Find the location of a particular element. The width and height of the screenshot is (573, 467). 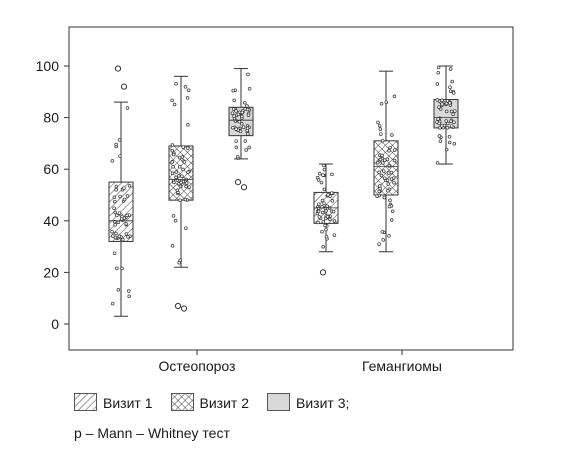

legend-item-visit-1: Визит 1 is located at coordinates (113, 402).